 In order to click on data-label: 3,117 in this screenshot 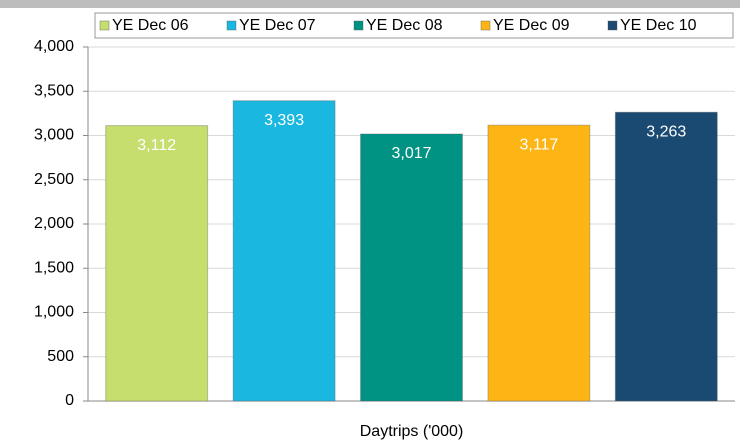, I will do `click(538, 144)`.